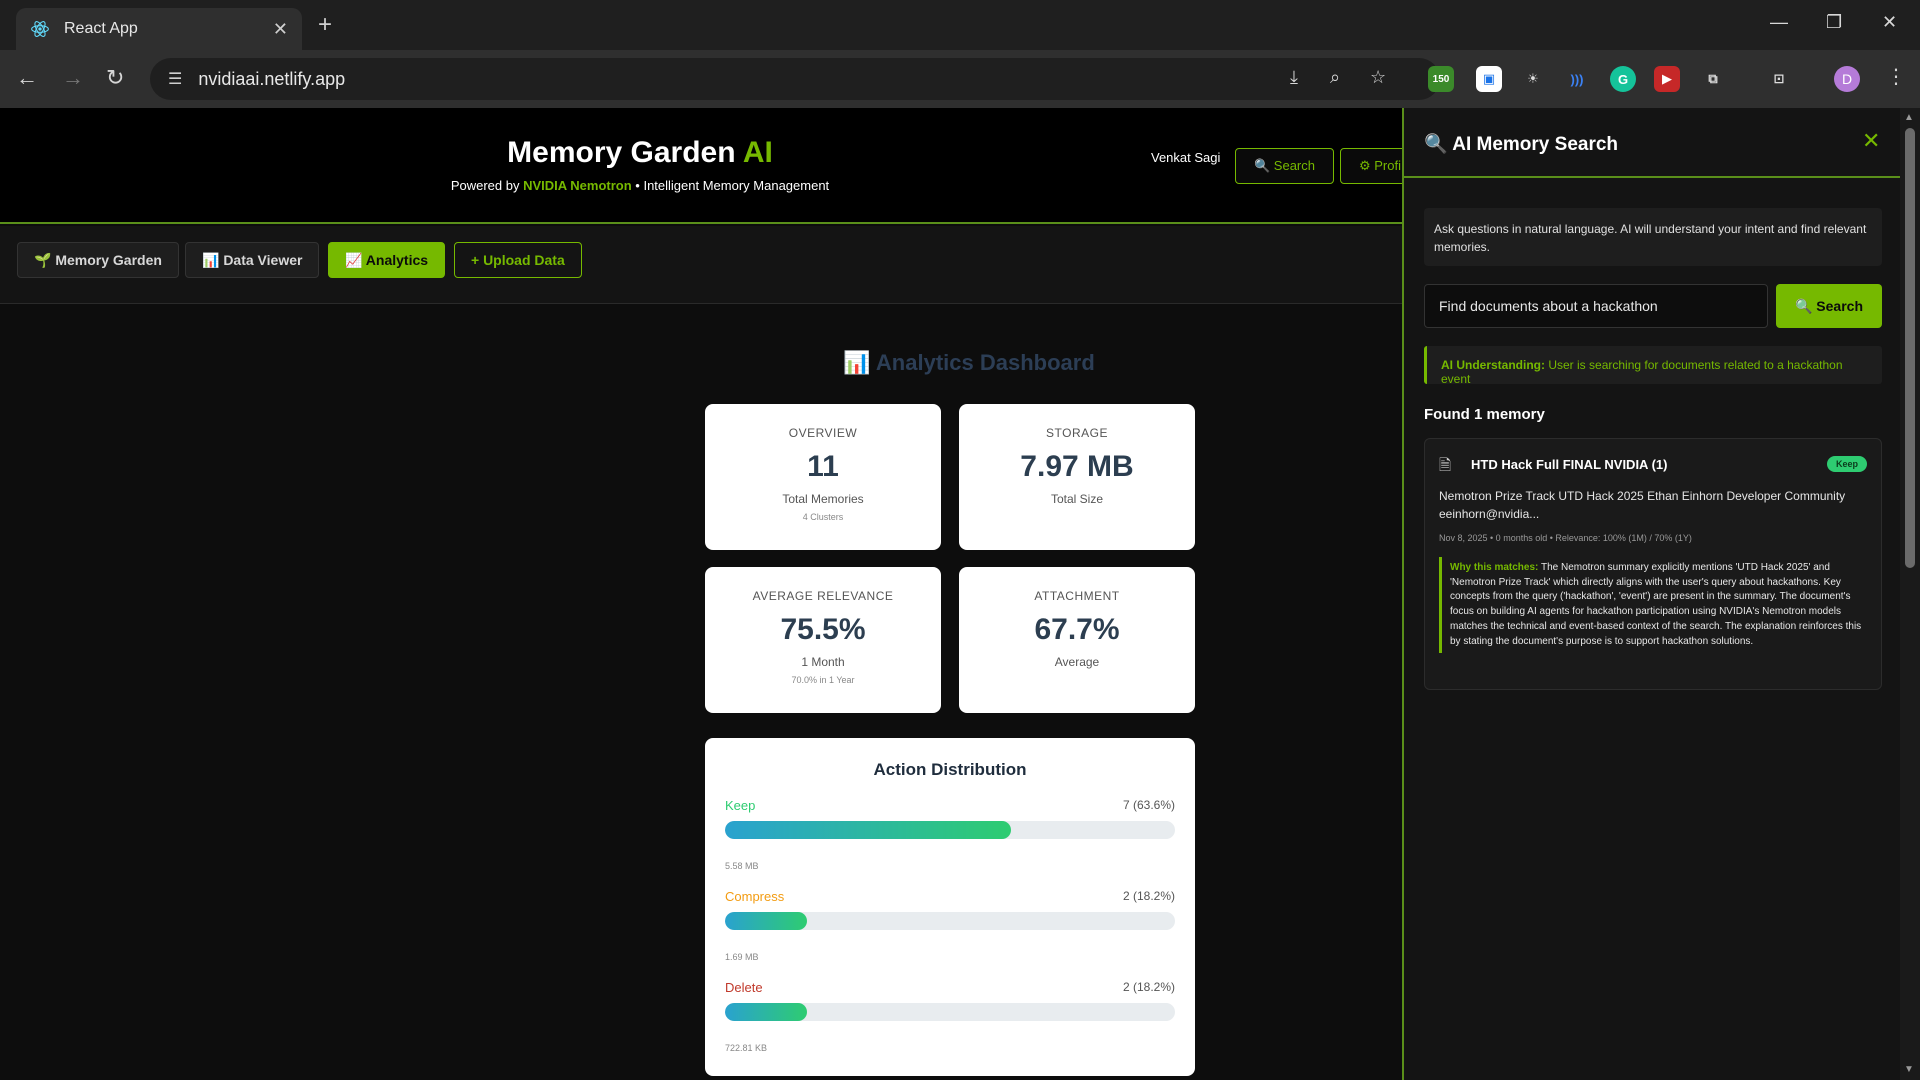 The width and height of the screenshot is (1920, 1080). Describe the element at coordinates (159, 29) in the screenshot. I see `browser-tab: React App ✕` at that location.